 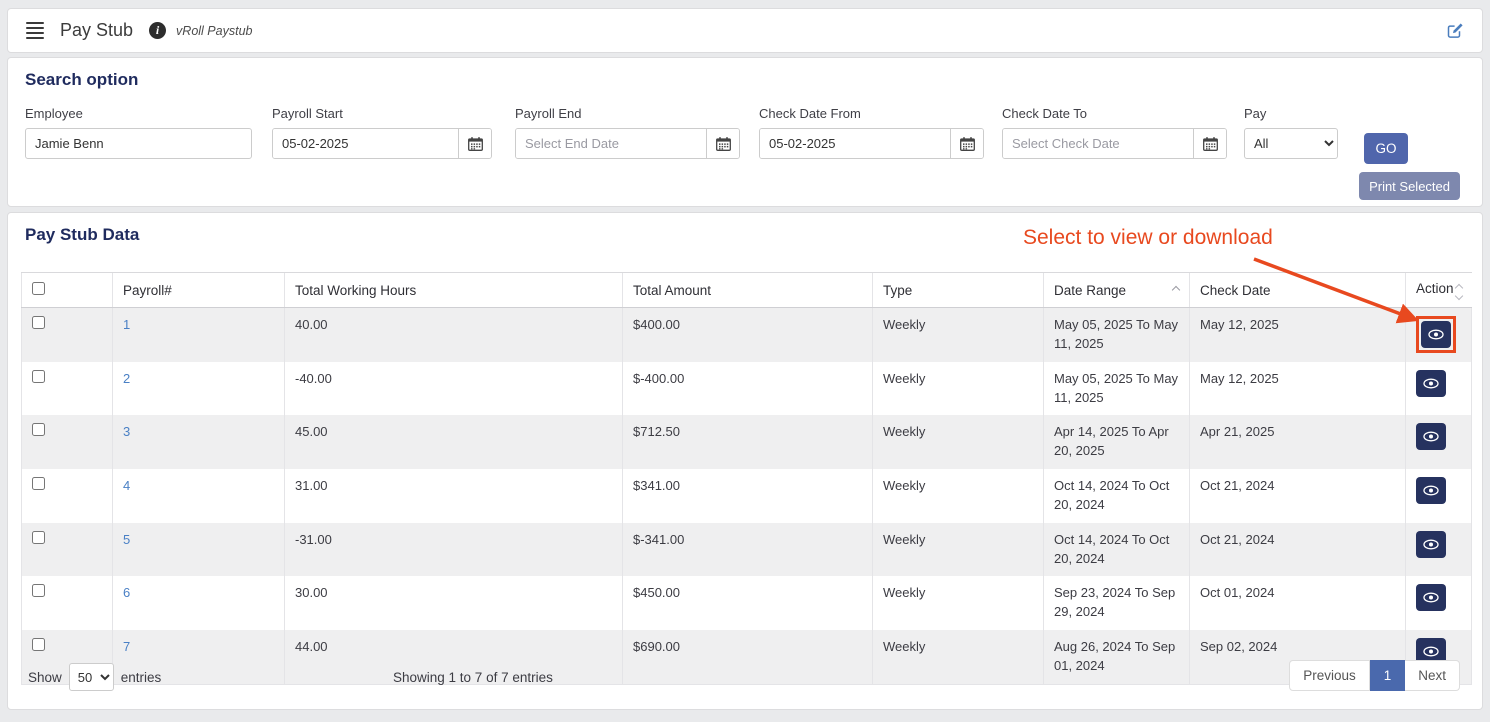 What do you see at coordinates (855, 143) in the screenshot?
I see `check-date-from-input` at bounding box center [855, 143].